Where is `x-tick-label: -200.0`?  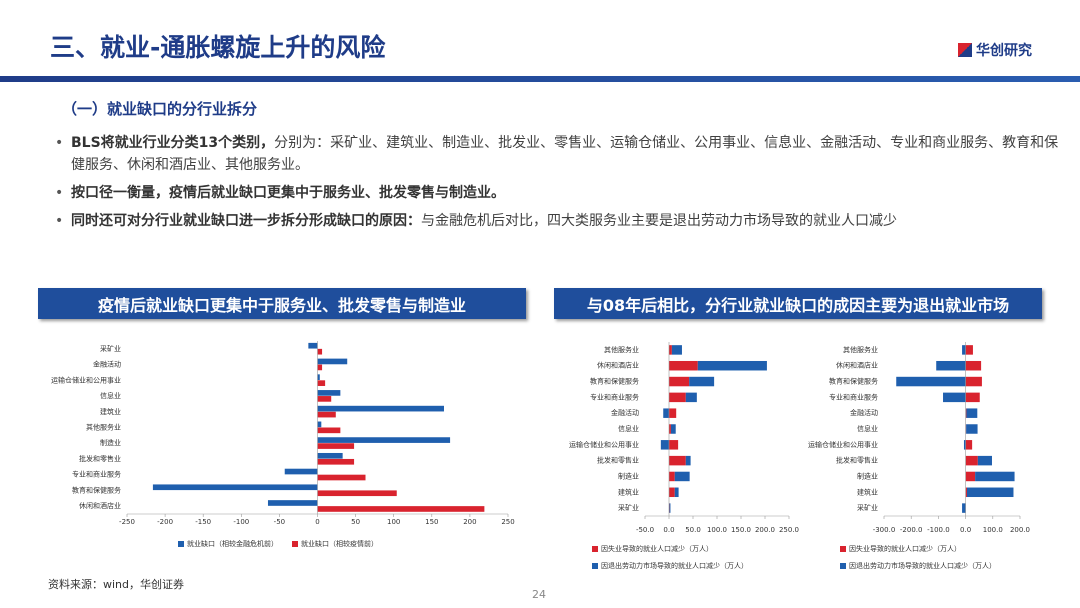 x-tick-label: -200.0 is located at coordinates (911, 530).